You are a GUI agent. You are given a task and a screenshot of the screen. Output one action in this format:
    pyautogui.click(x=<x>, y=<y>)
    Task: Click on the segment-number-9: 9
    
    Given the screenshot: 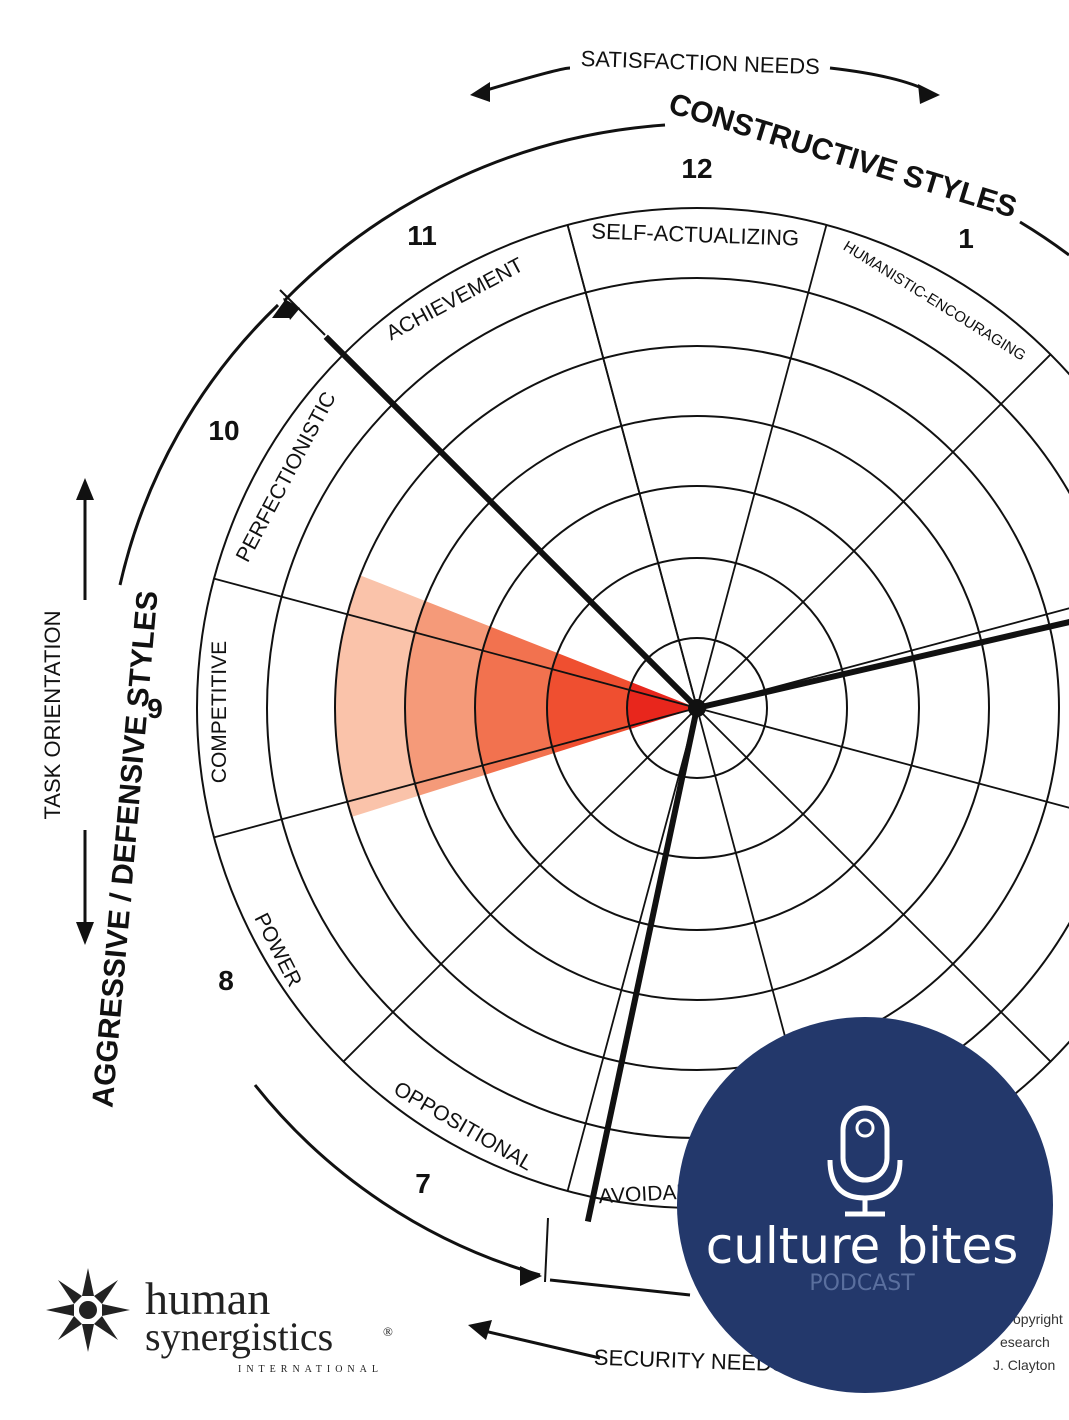 What is the action you would take?
    pyautogui.click(x=155, y=708)
    